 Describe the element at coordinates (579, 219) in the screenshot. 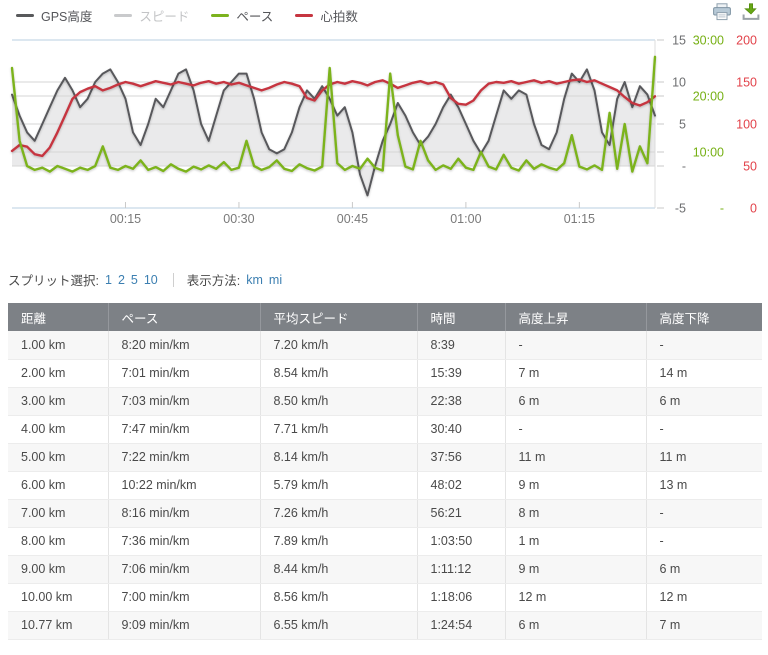

I see `x-tick-label: 01:15` at that location.